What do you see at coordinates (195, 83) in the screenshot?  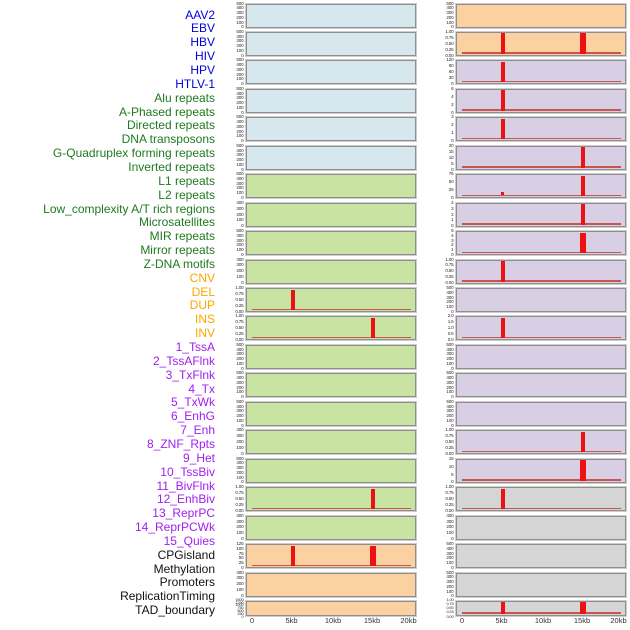 I see `track-label-htlv-1: HTLV-1` at bounding box center [195, 83].